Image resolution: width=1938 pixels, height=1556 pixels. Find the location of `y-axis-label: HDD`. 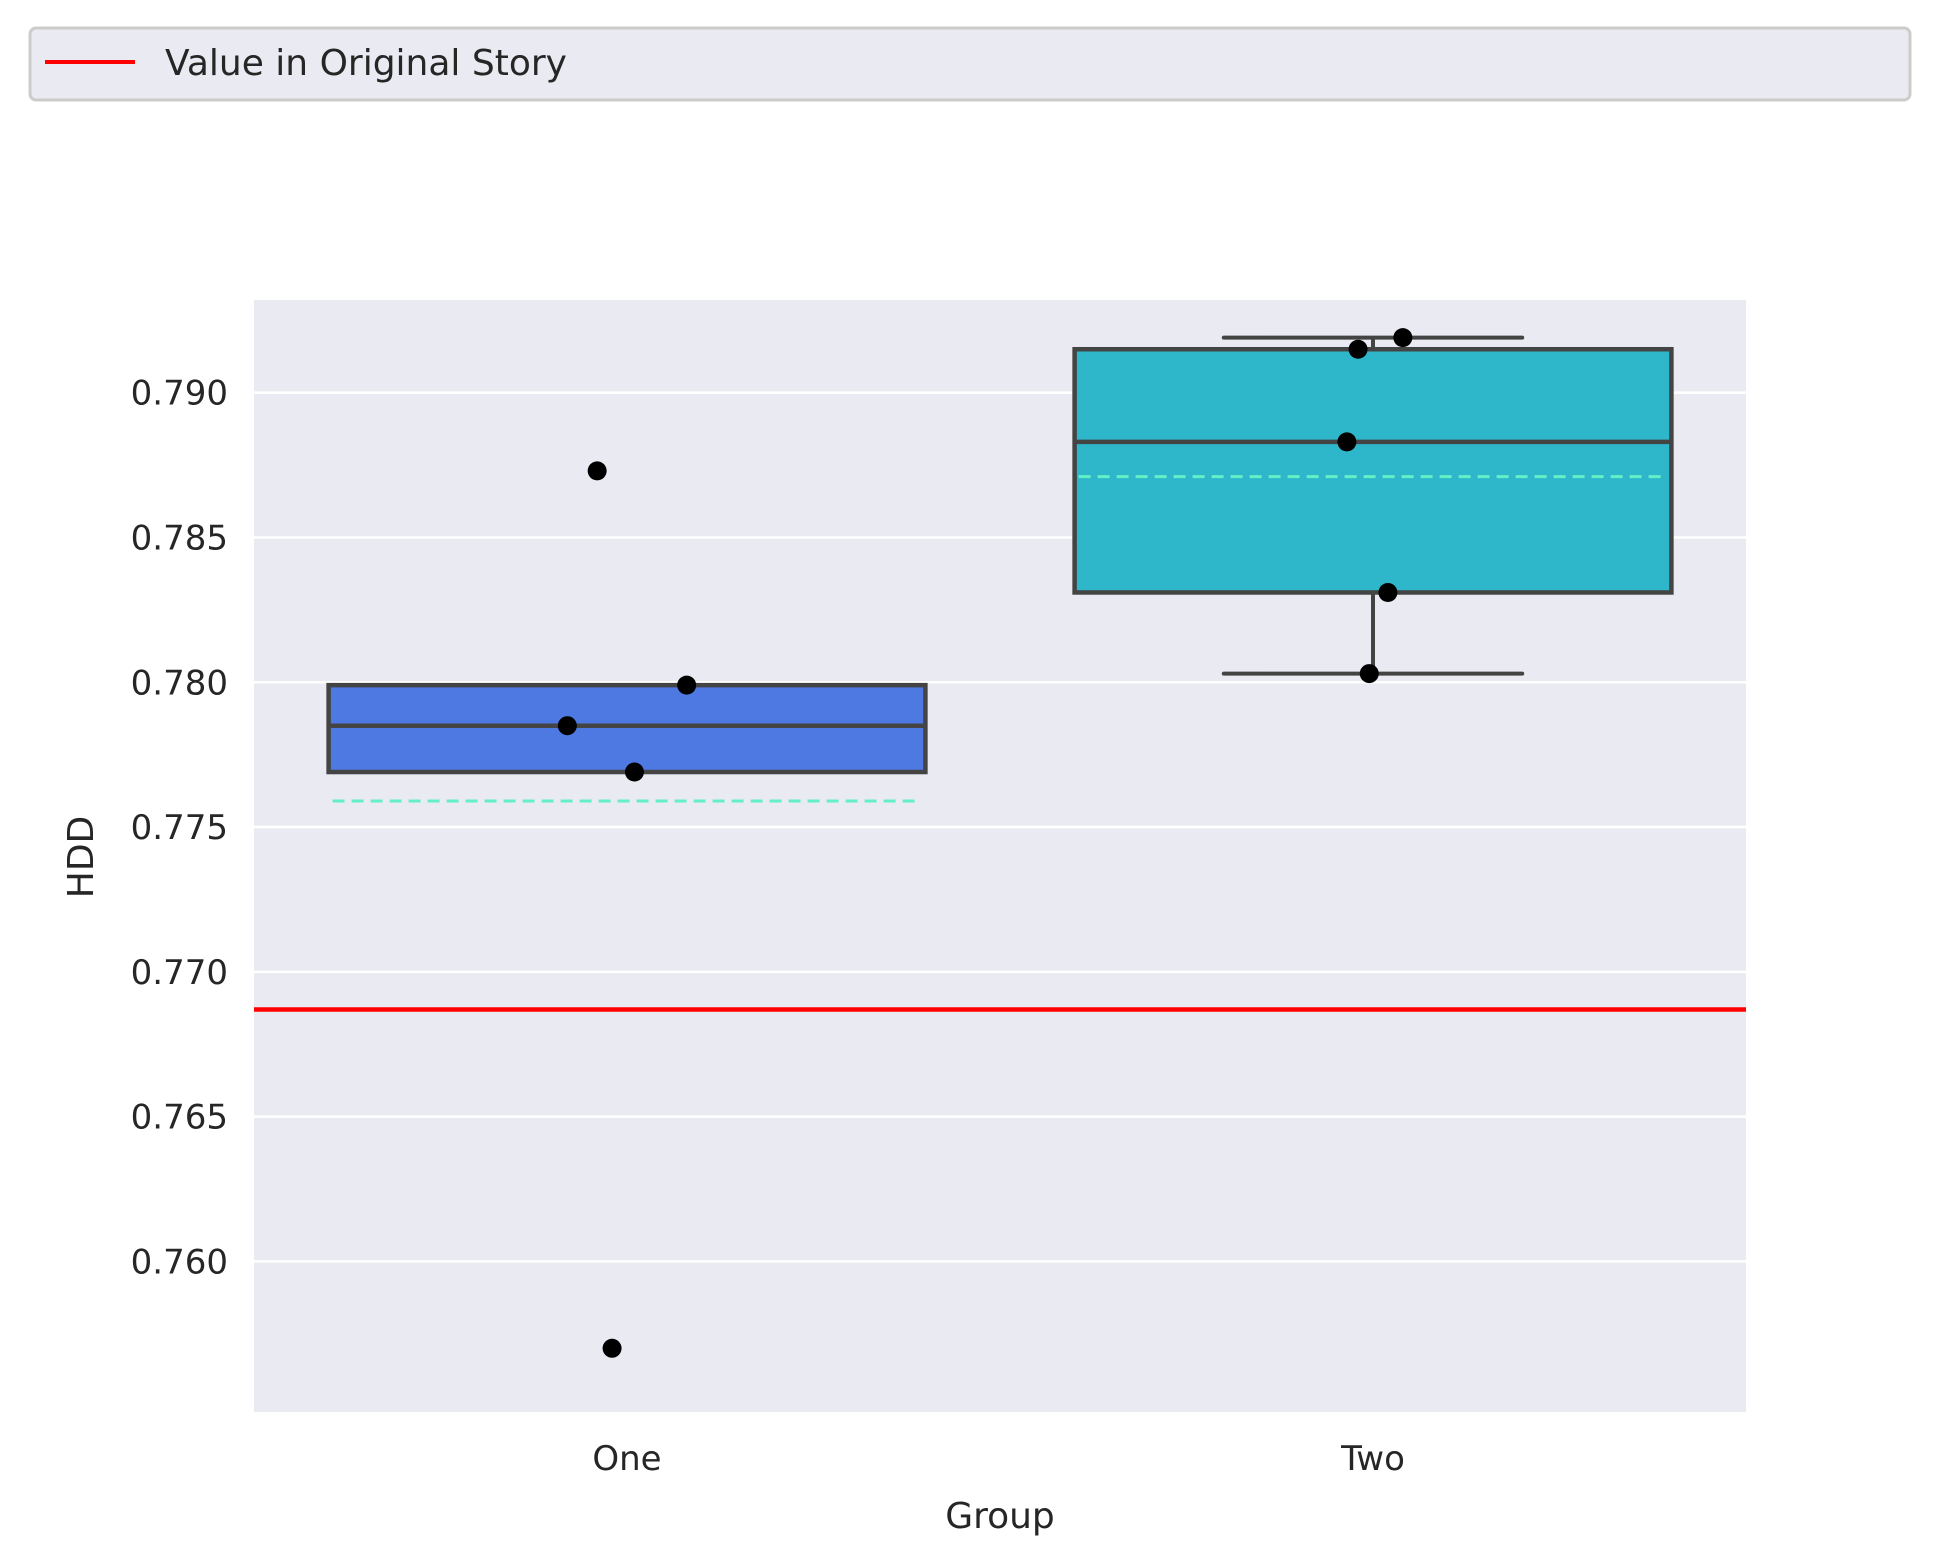

y-axis-label: HDD is located at coordinates (81, 857).